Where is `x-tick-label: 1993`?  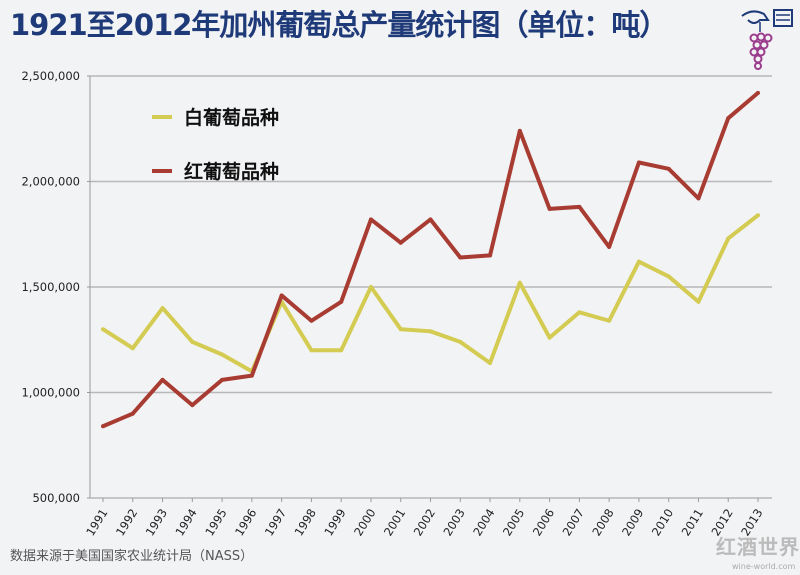 x-tick-label: 1993 is located at coordinates (156, 522).